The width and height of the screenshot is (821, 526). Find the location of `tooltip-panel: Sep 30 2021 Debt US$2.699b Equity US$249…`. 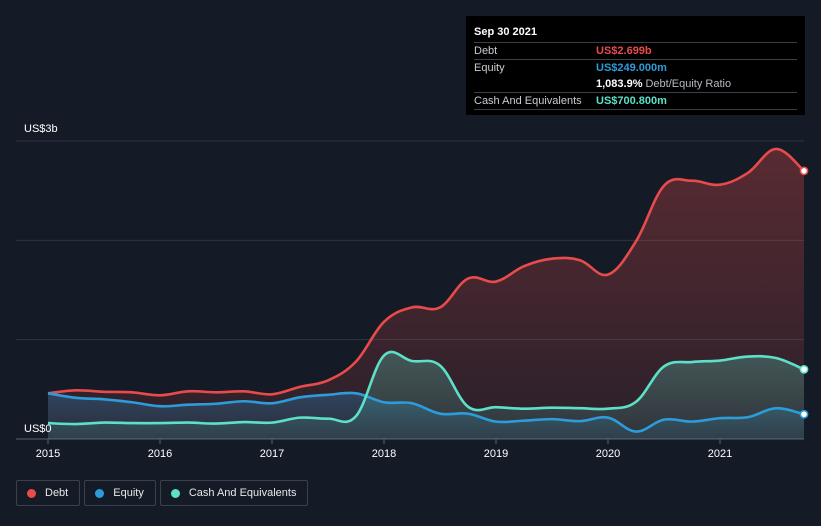

tooltip-panel: Sep 30 2021 Debt US$2.699b Equity US$249… is located at coordinates (635, 65).